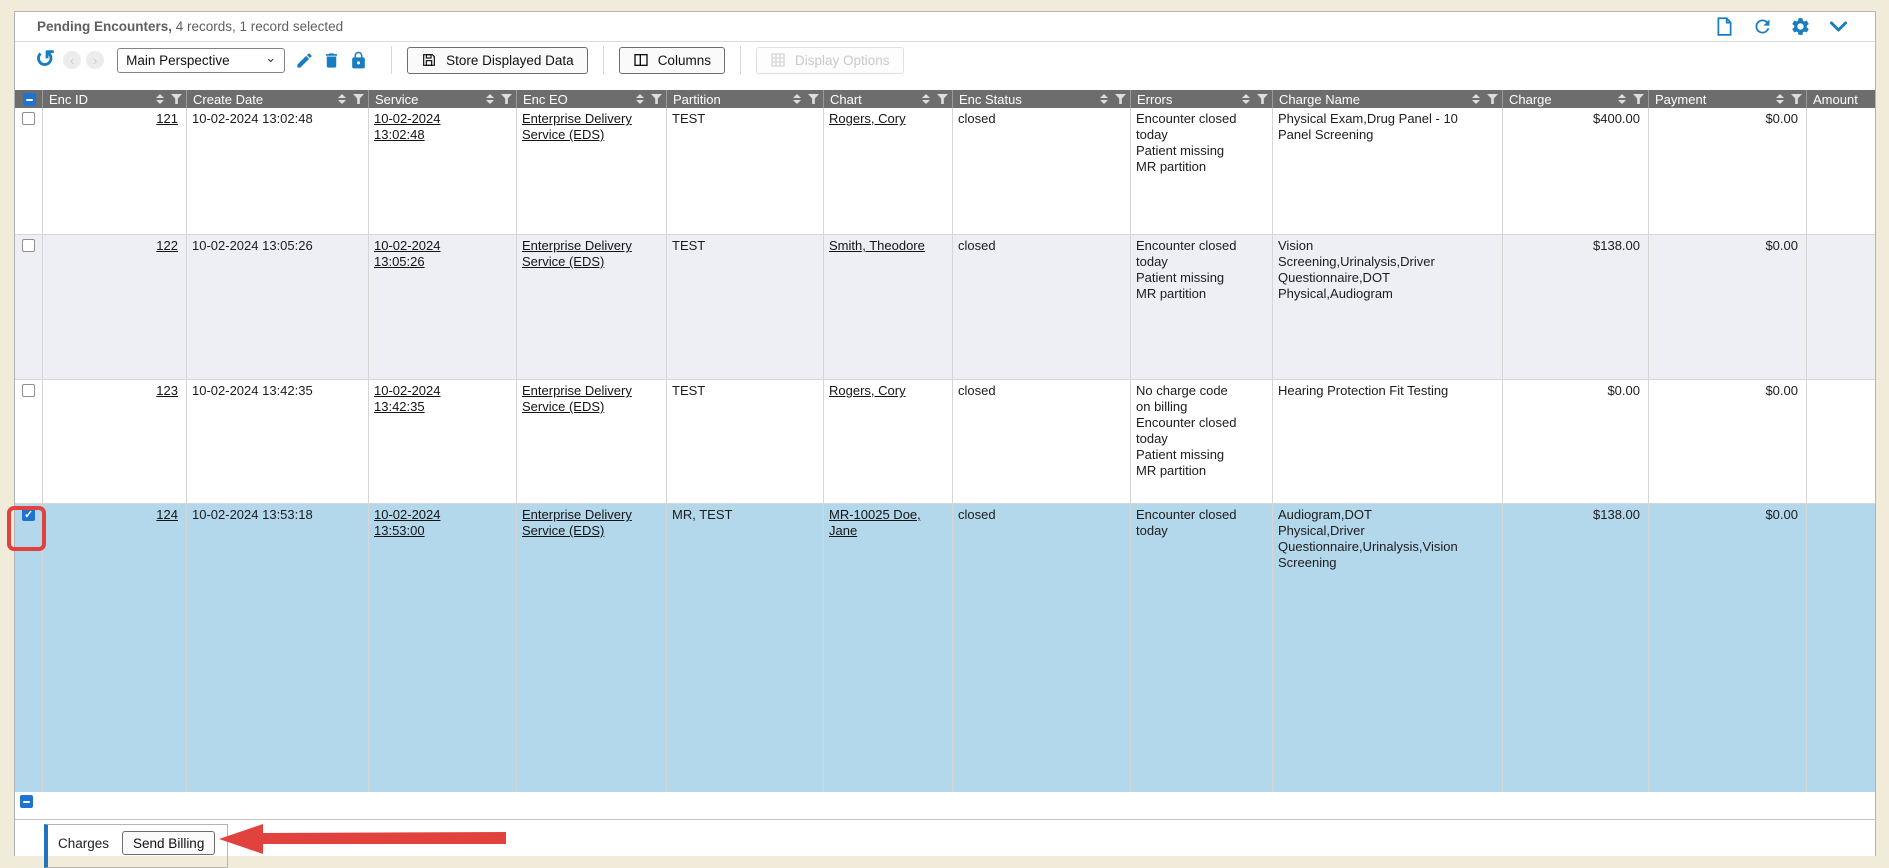  Describe the element at coordinates (1728, 99) in the screenshot. I see `column-header: Payment` at that location.